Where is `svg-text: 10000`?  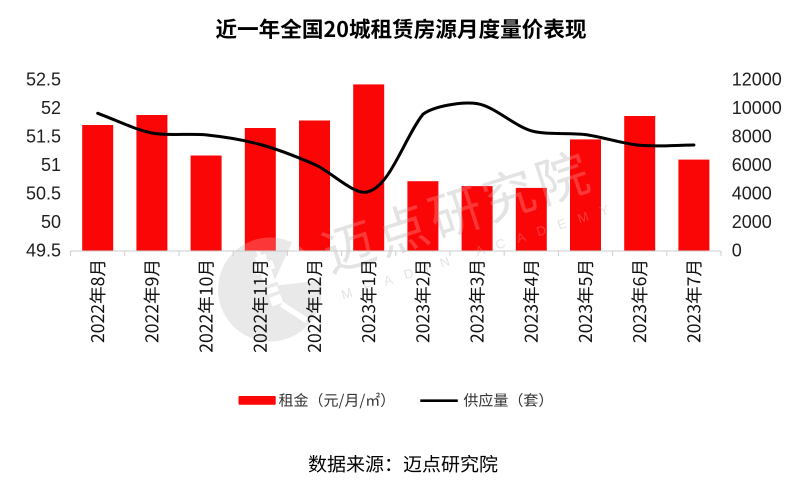
svg-text: 10000 is located at coordinates (757, 108).